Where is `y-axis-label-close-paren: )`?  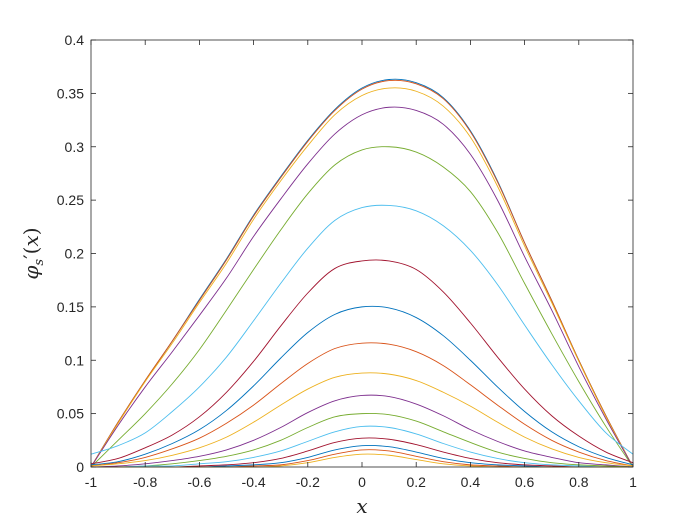 y-axis-label-close-paren: ) is located at coordinates (31, 231).